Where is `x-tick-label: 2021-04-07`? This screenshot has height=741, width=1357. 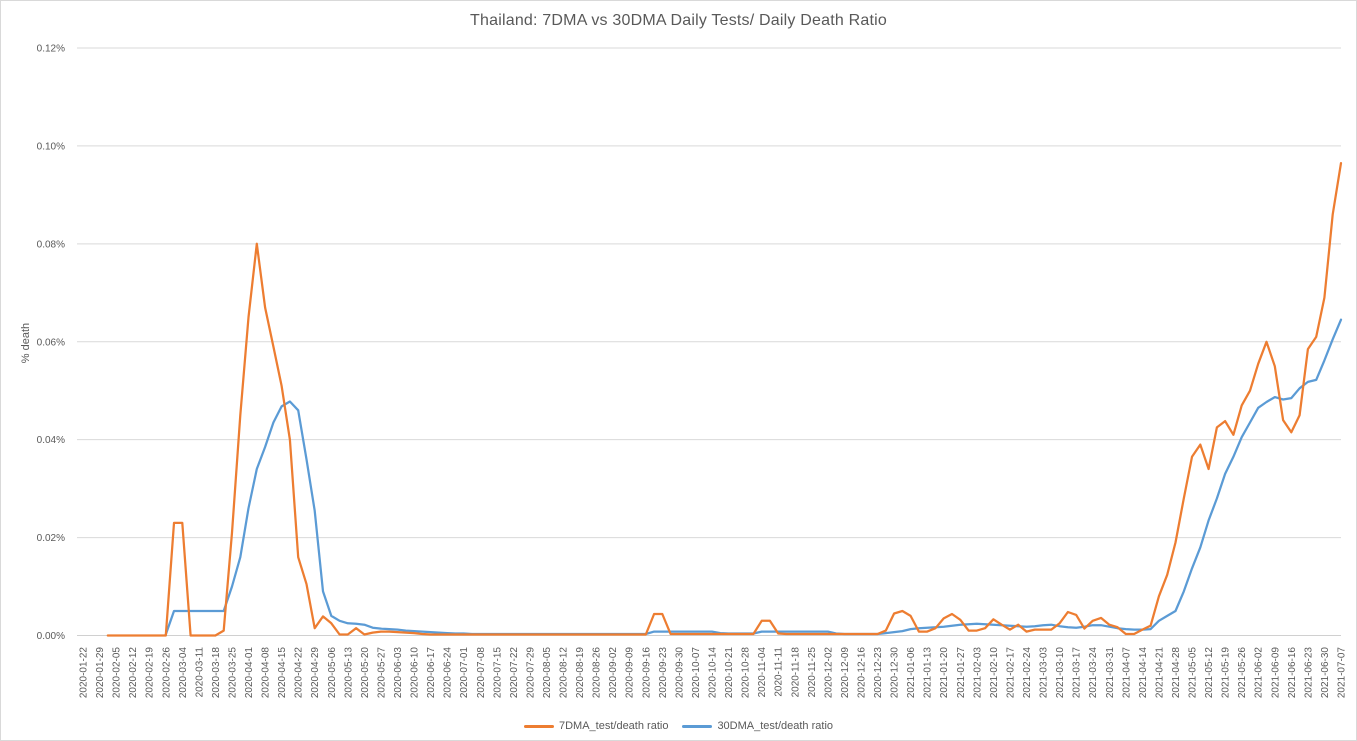 x-tick-label: 2021-04-07 is located at coordinates (1126, 673).